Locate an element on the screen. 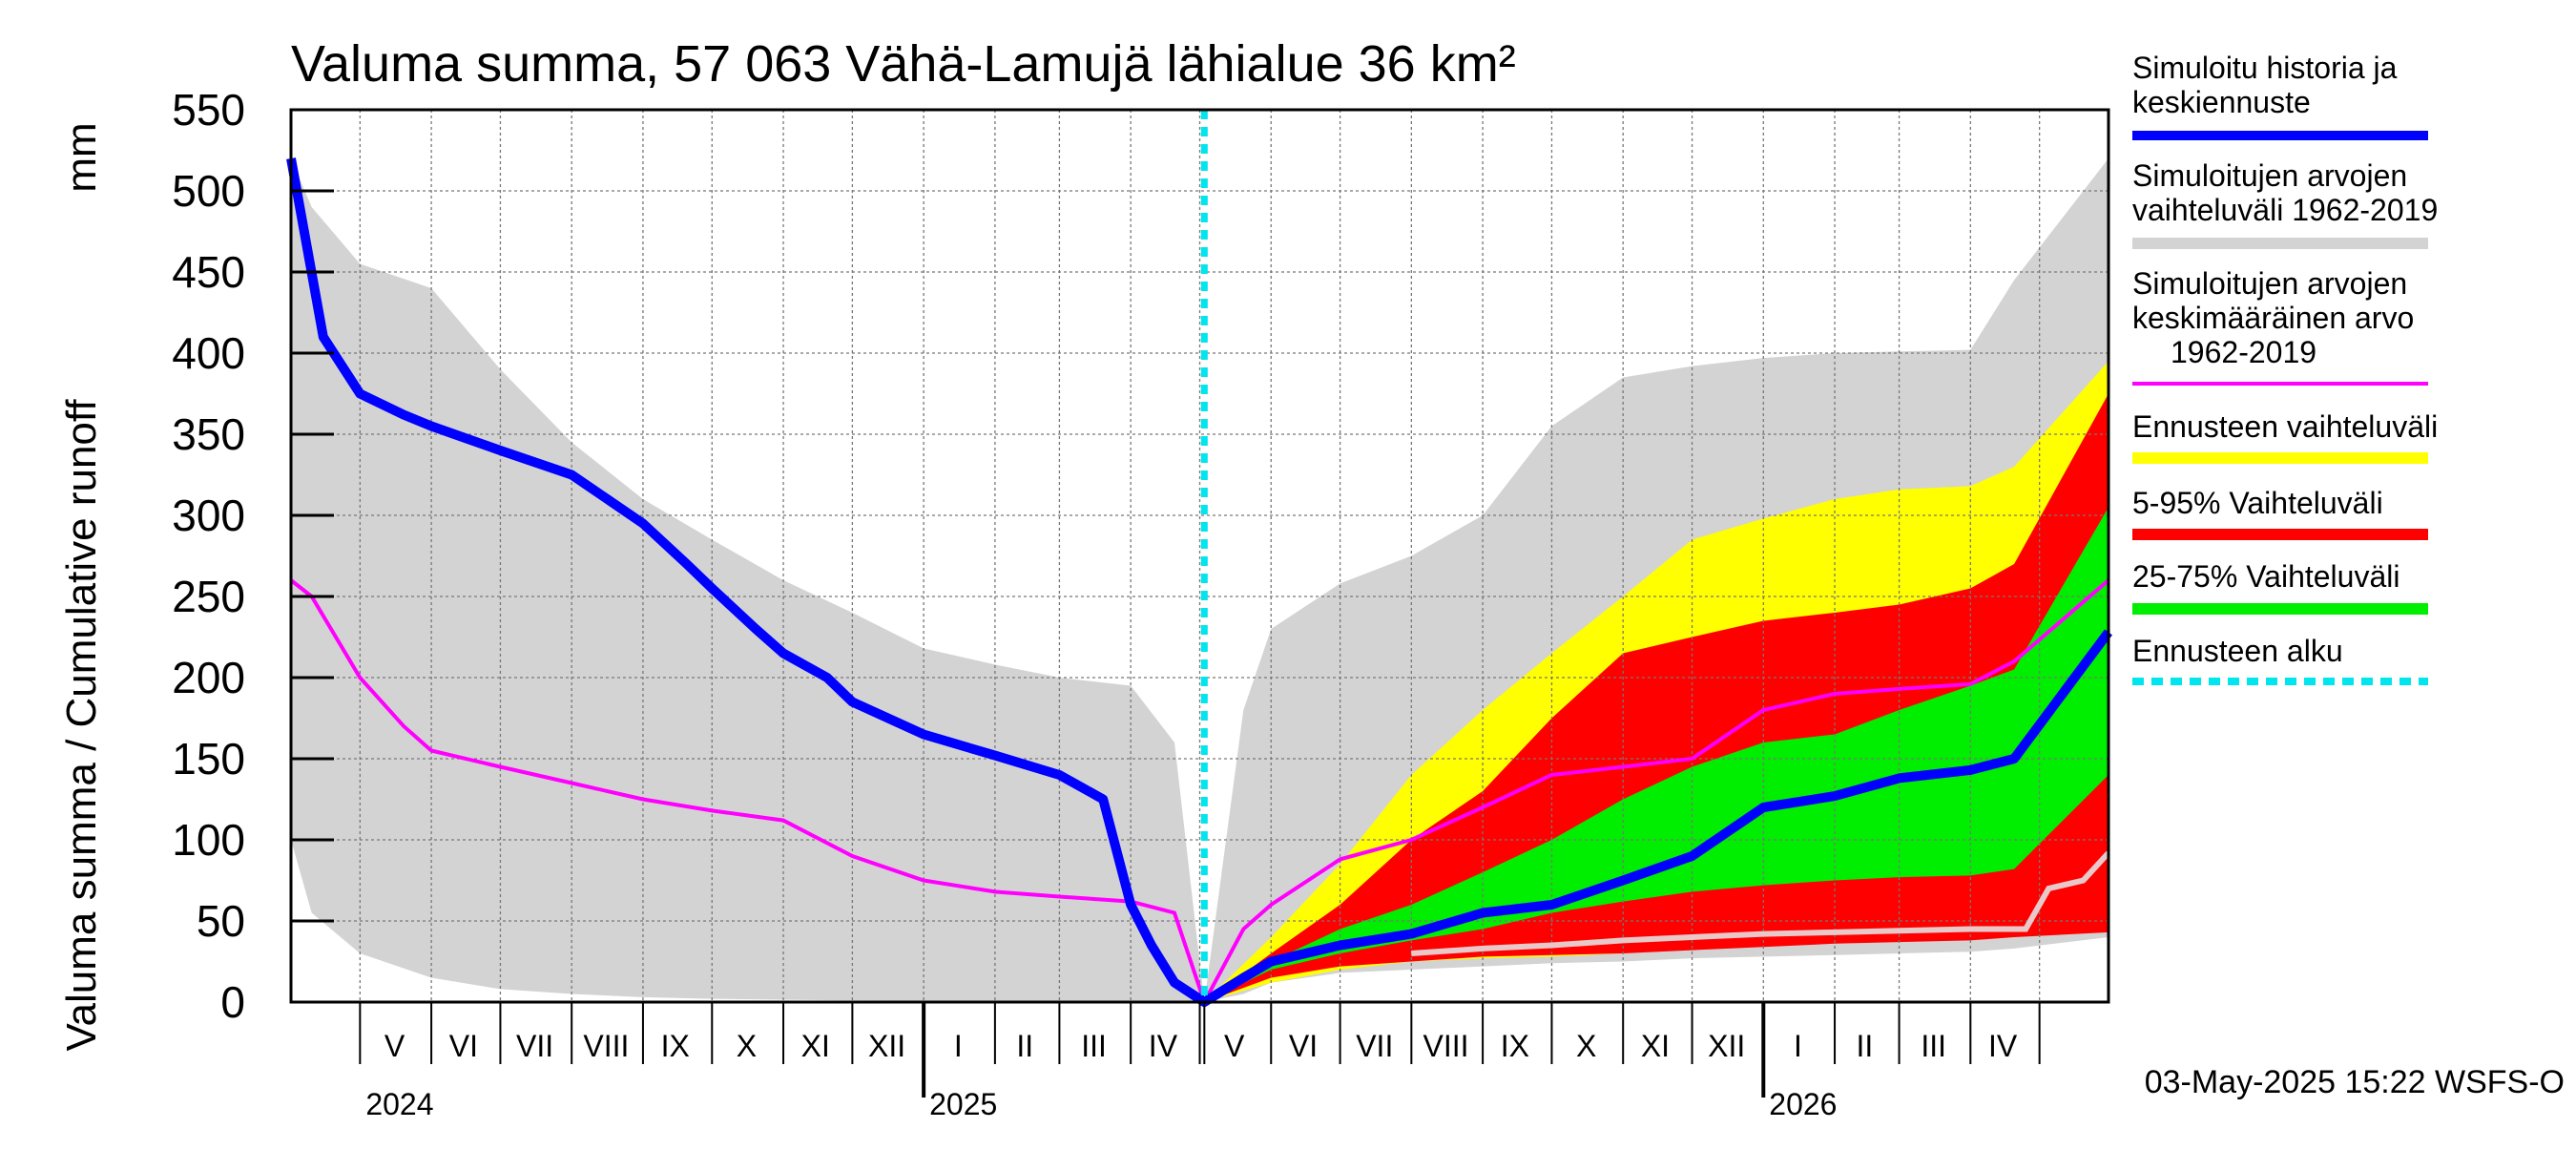 The image size is (2576, 1150). light-line is located at coordinates (1761, 903).